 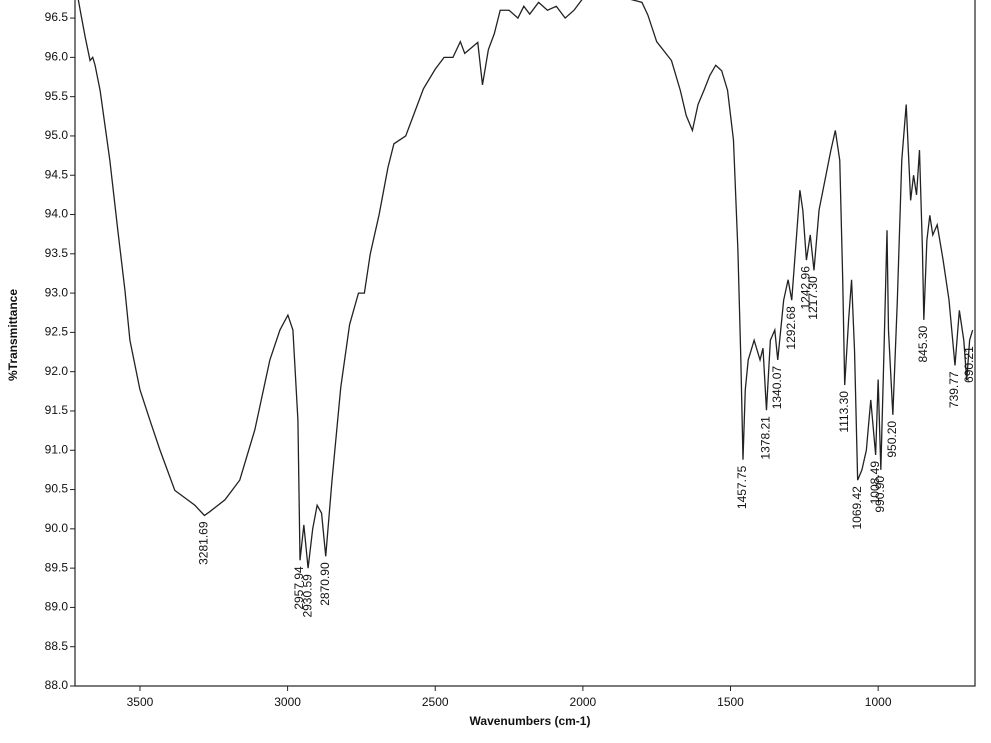 I want to click on y-tick-label: 94.0, so click(x=57, y=214).